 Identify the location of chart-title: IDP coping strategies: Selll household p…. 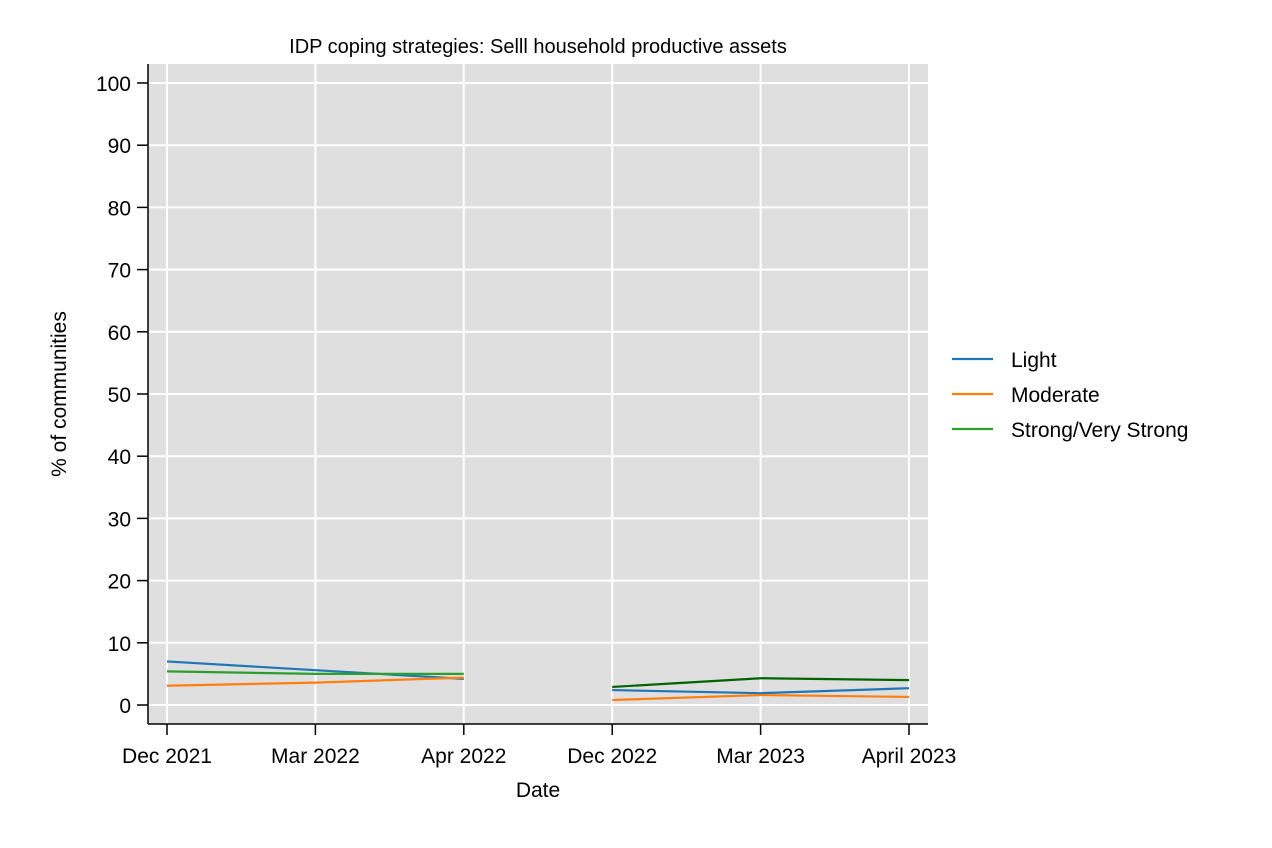
(538, 47).